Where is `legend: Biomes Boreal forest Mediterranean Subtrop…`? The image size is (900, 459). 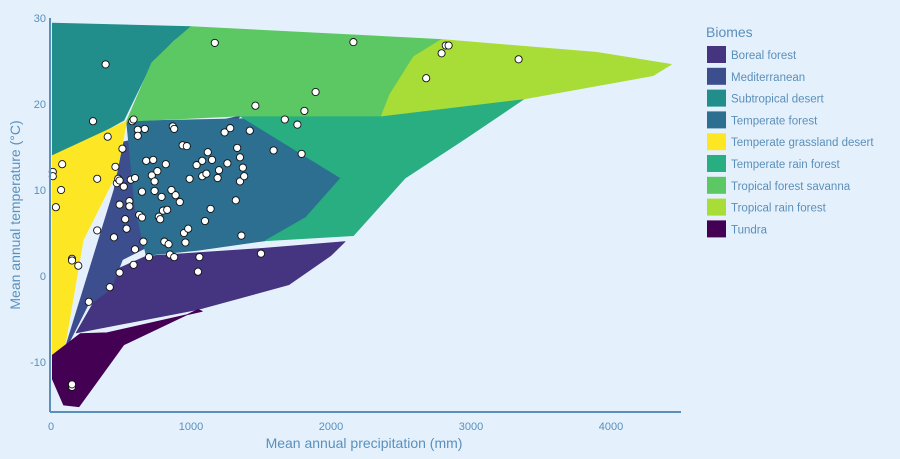
legend: Biomes Boreal forest Mediterranean Subtrop… is located at coordinates (790, 131).